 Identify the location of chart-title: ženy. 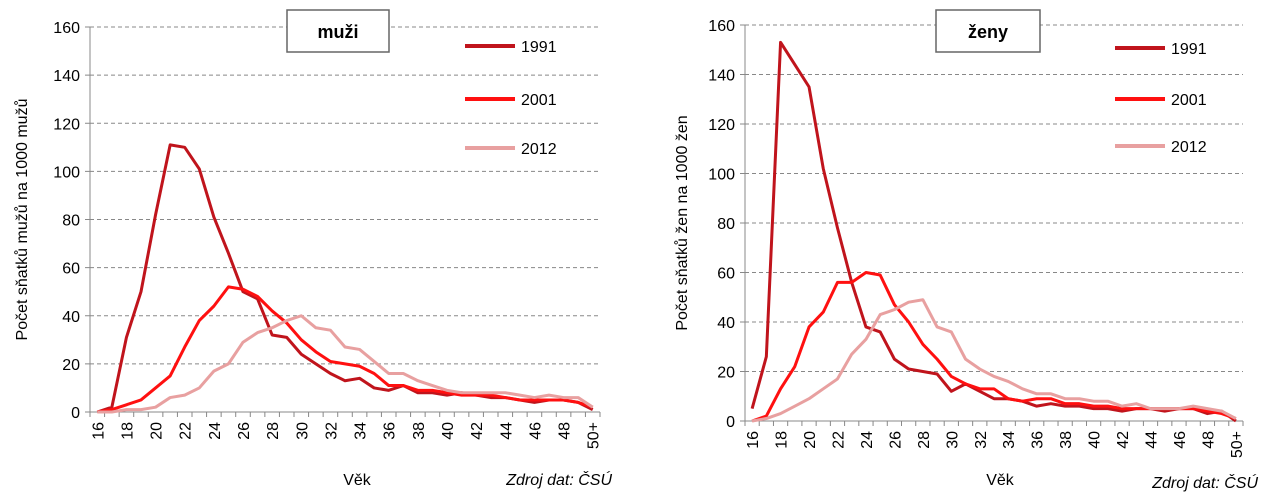
(988, 32).